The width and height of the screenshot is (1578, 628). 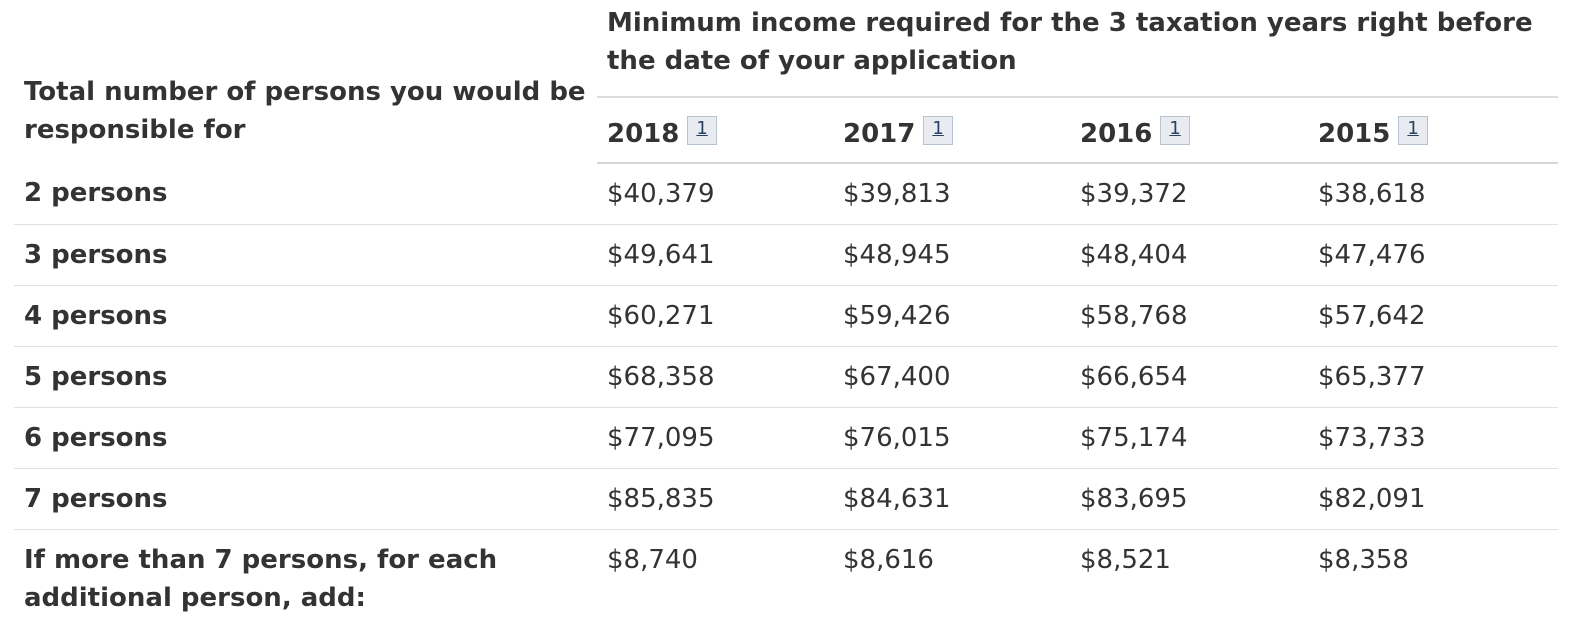 What do you see at coordinates (1189, 499) in the screenshot?
I see `income-cell: $83,695` at bounding box center [1189, 499].